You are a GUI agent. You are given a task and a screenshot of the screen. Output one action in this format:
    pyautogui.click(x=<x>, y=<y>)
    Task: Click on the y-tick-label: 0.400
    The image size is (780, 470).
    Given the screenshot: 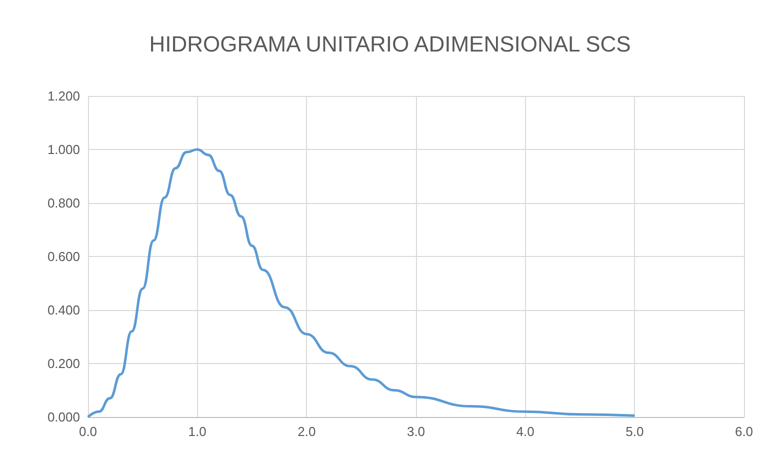 What is the action you would take?
    pyautogui.click(x=63, y=310)
    